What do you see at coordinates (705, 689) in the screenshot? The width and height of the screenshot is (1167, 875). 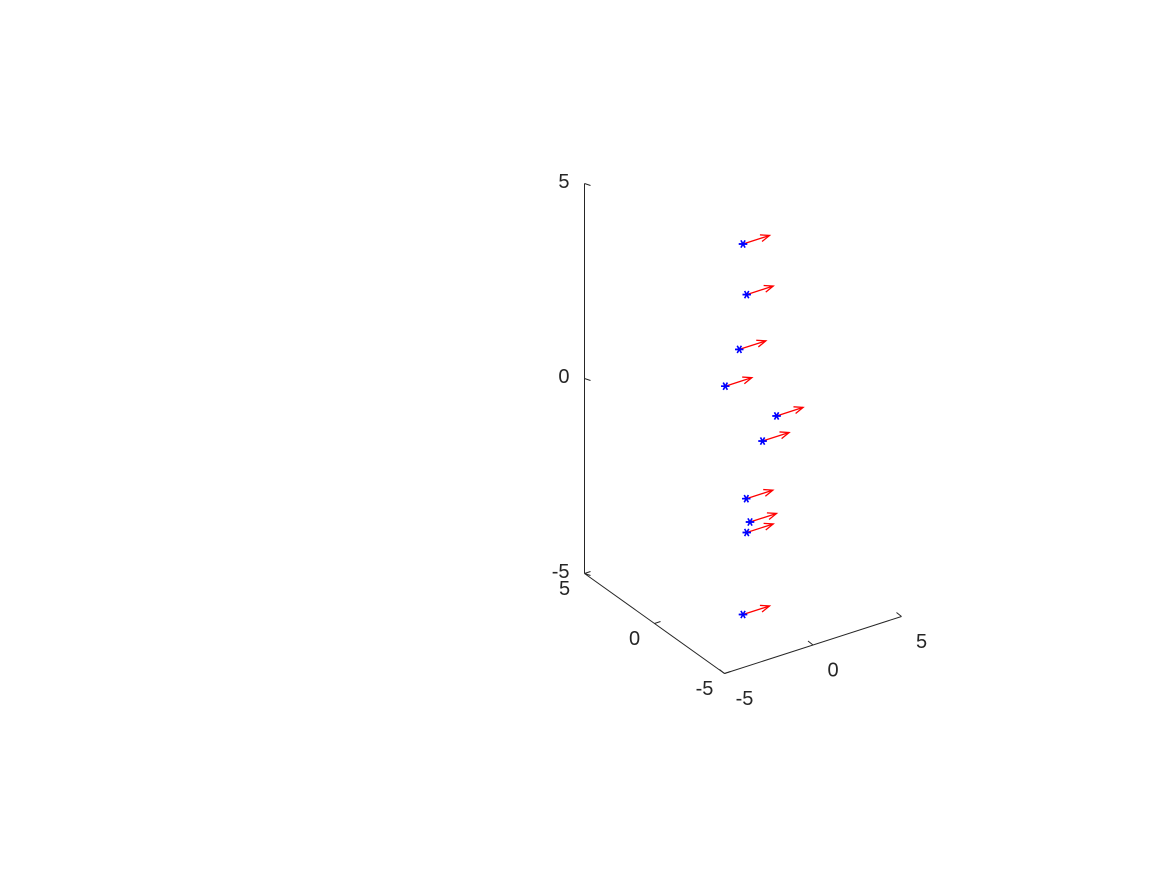 I see `y-tick-label: -5` at bounding box center [705, 689].